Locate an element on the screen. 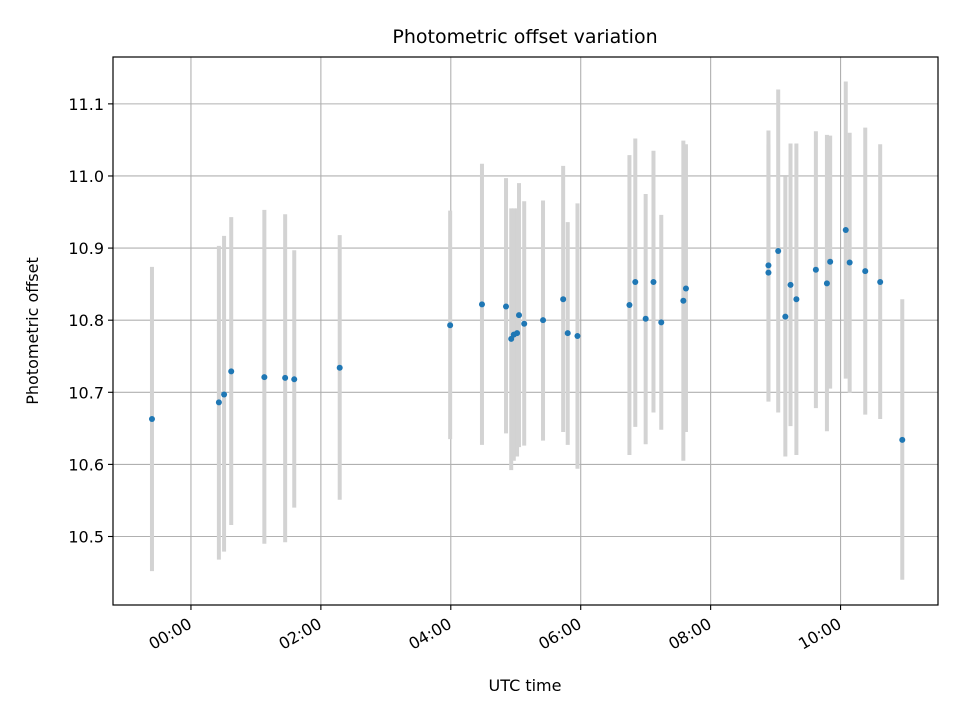 The image size is (960, 720). x-tick-label: 10:00 is located at coordinates (819, 634).